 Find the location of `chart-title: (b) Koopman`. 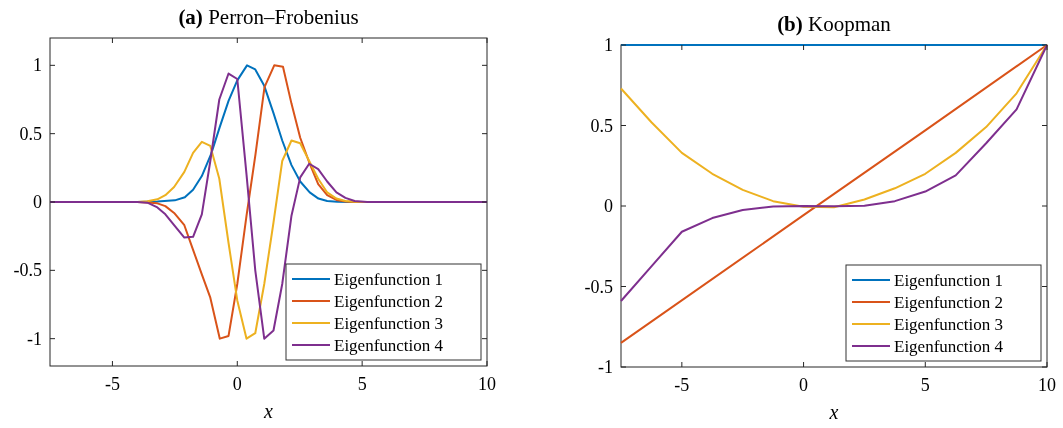

chart-title: (b) Koopman is located at coordinates (834, 24).